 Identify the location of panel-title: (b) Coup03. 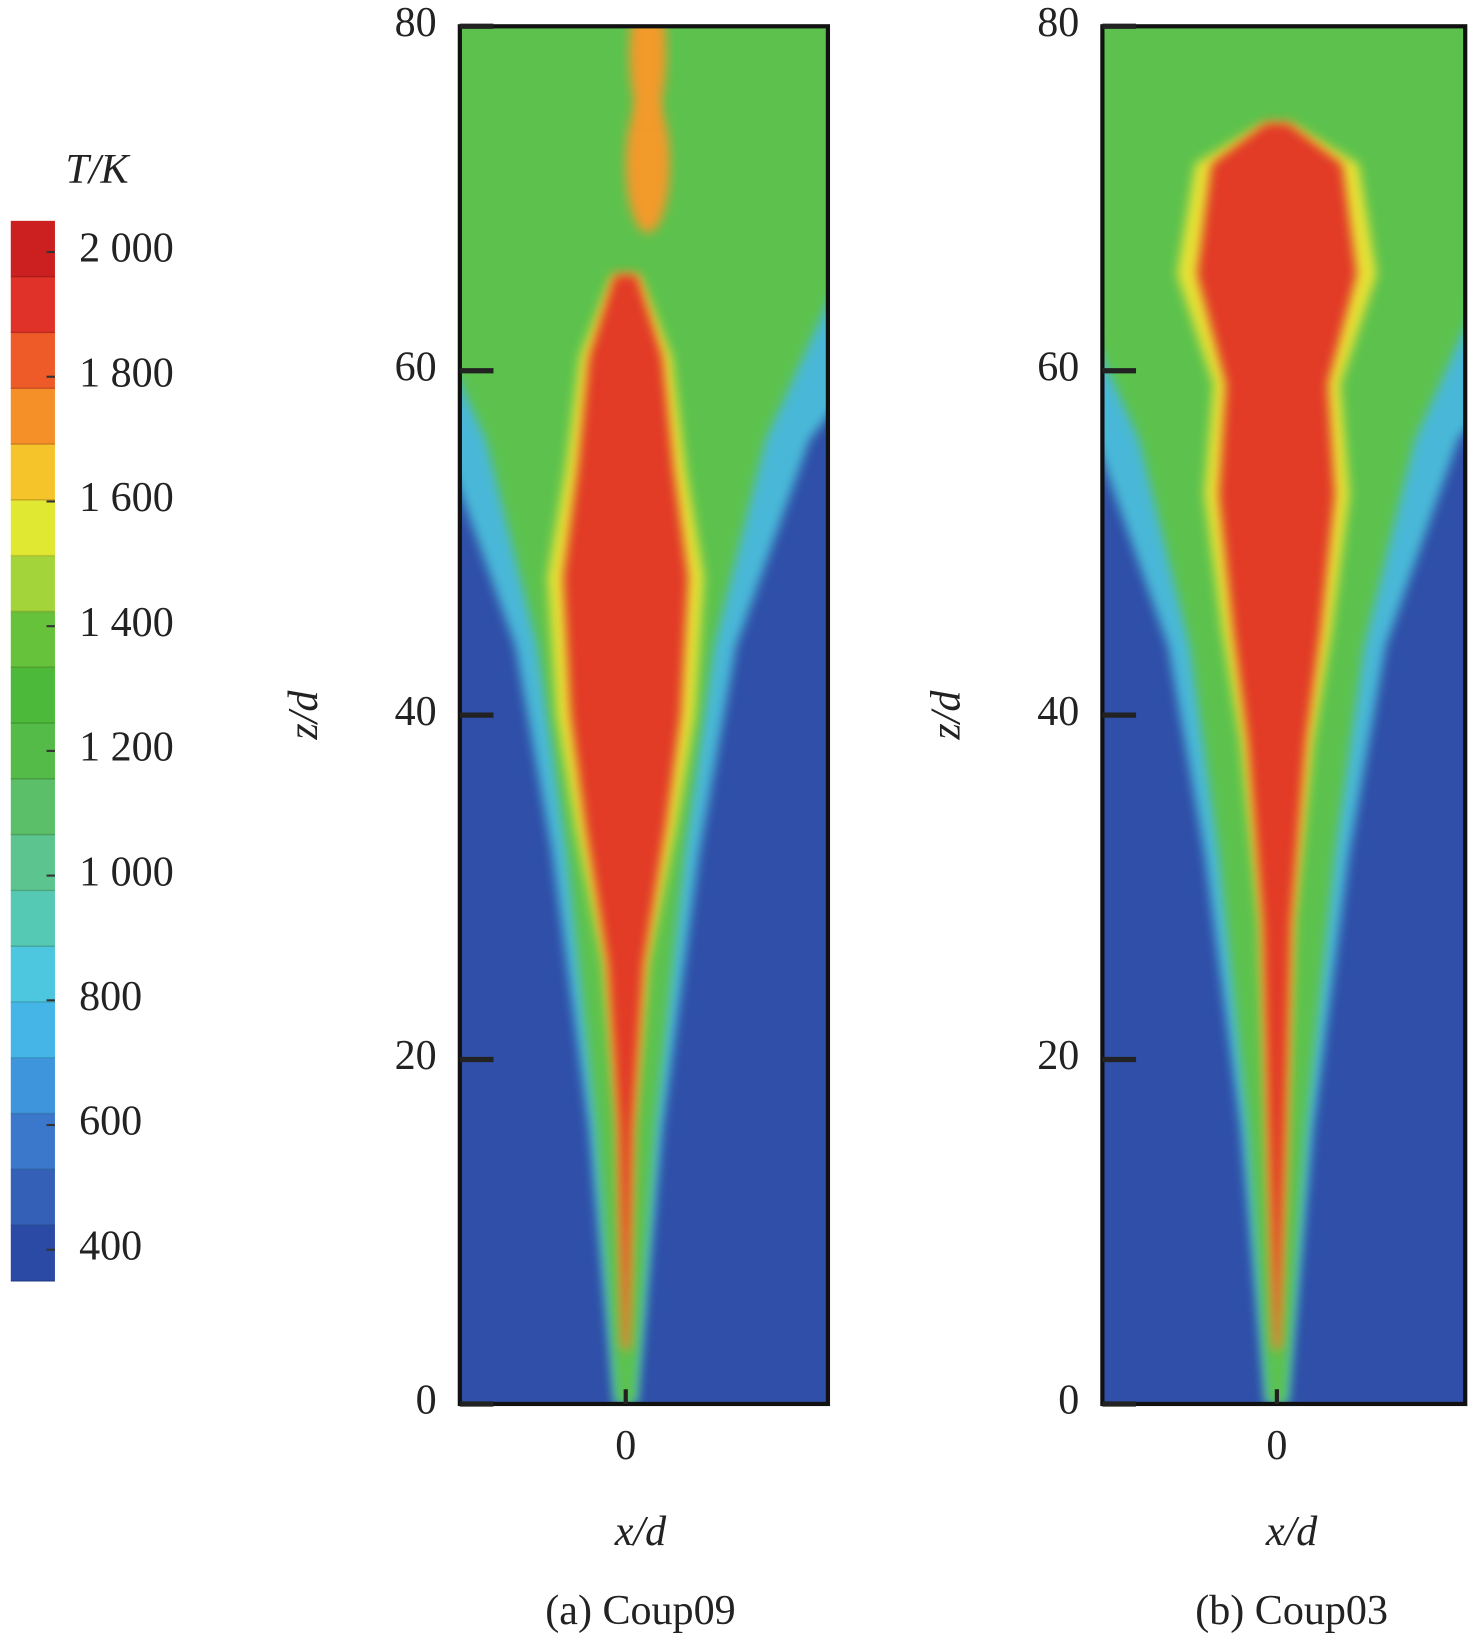
(1291, 1611).